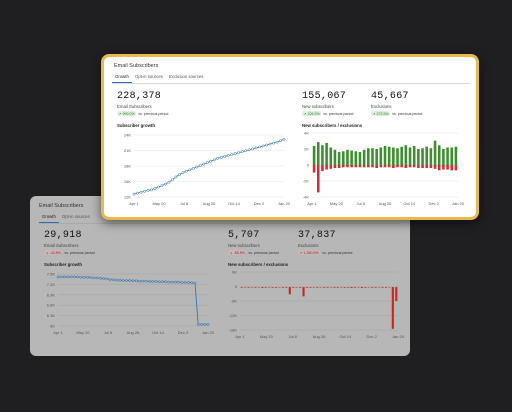 The height and width of the screenshot is (412, 512). Describe the element at coordinates (63, 235) in the screenshot. I see `metric-value-email-subscribers: 29,918` at that location.